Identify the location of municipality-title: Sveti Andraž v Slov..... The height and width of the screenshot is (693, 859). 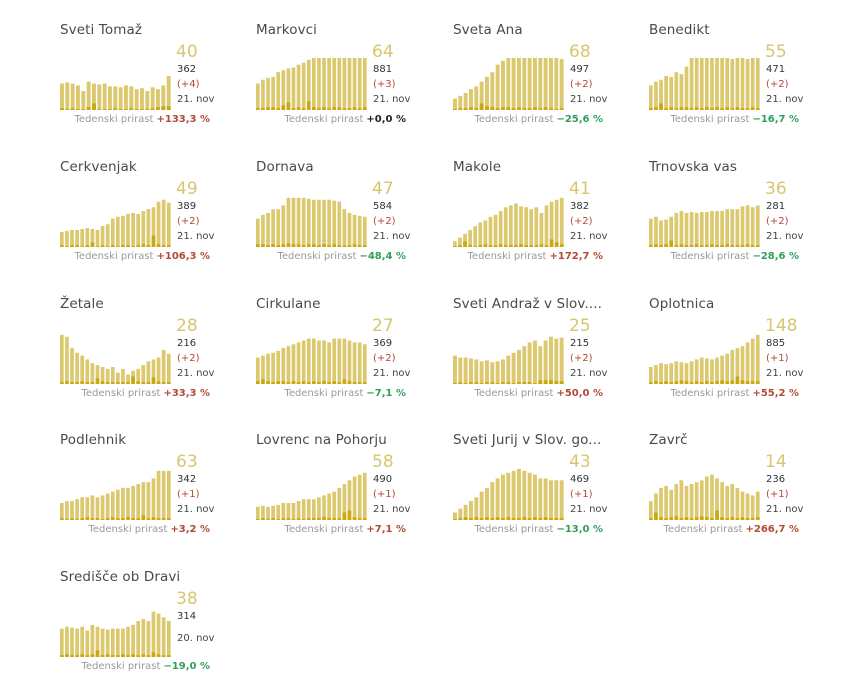
(528, 304).